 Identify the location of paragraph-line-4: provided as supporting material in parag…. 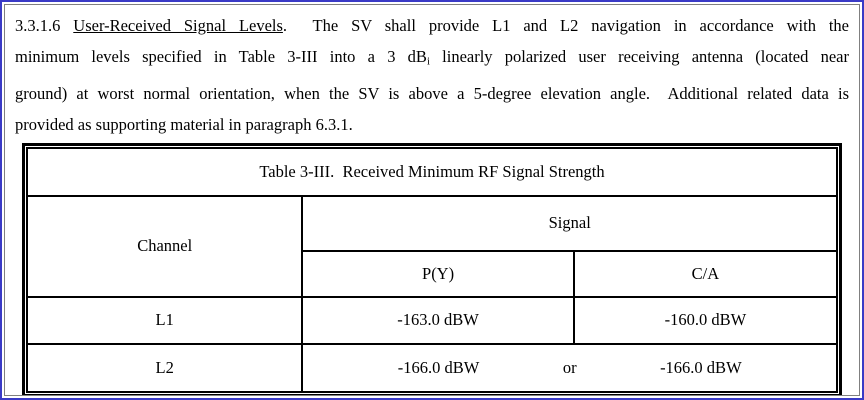
(432, 124).